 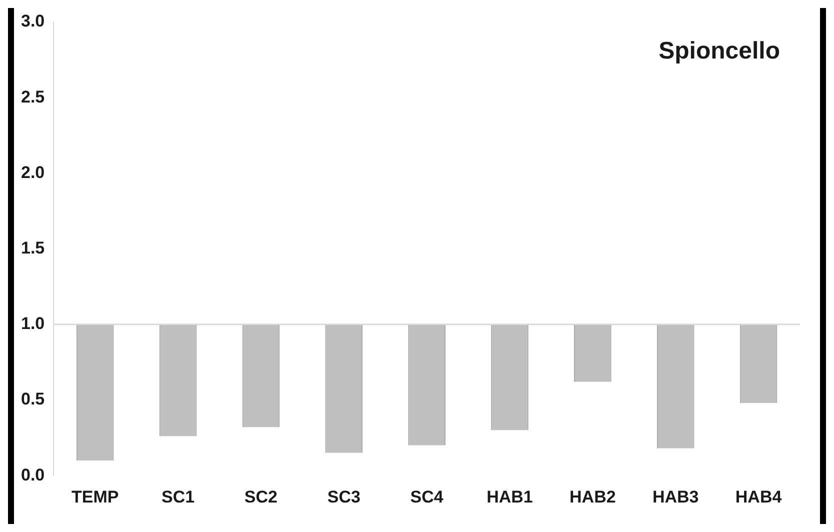 I want to click on y-tick-label: 0.0, so click(x=32, y=474).